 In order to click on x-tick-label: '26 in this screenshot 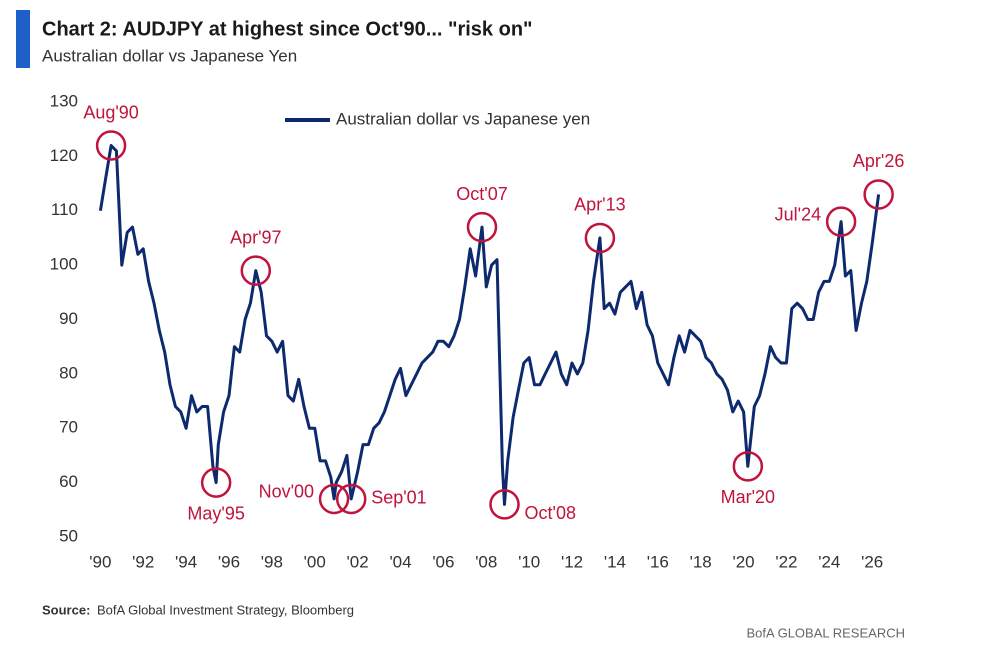, I will do `click(872, 561)`.